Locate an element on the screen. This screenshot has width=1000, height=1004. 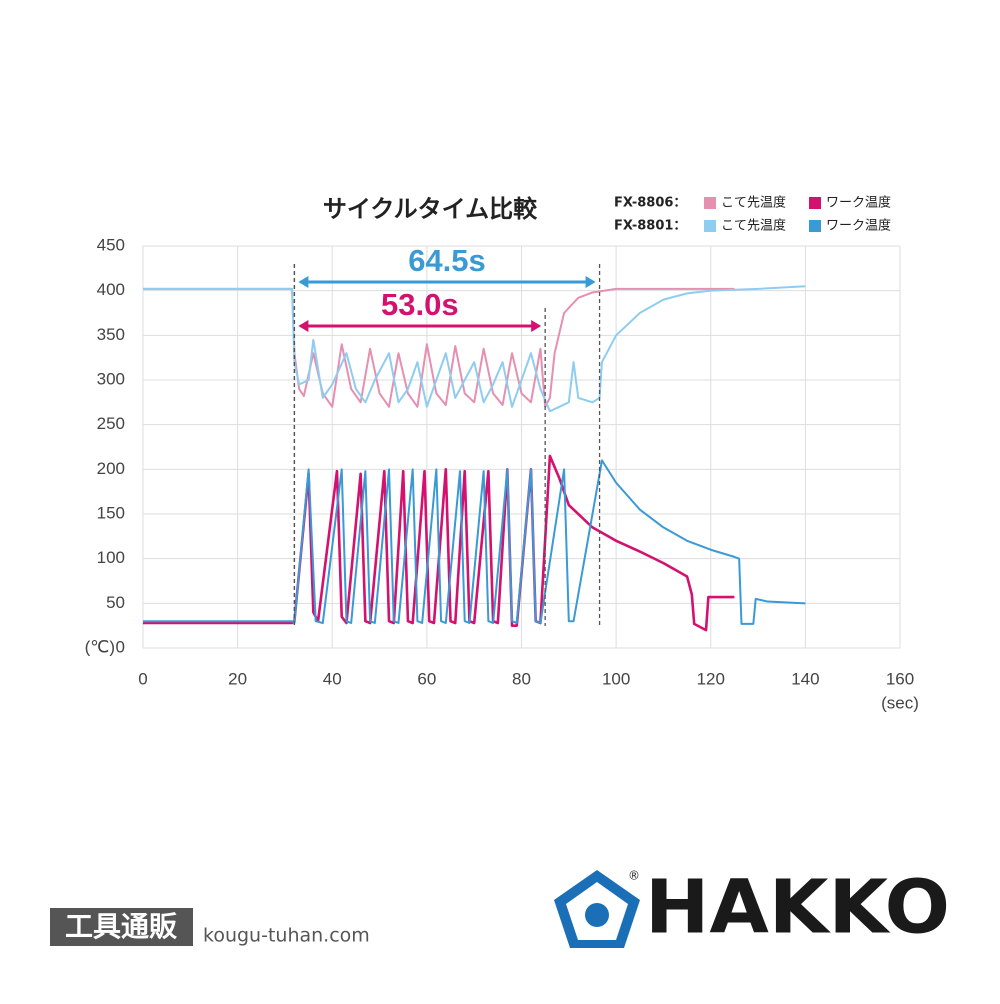
x-tick-label: 40 is located at coordinates (332, 678).